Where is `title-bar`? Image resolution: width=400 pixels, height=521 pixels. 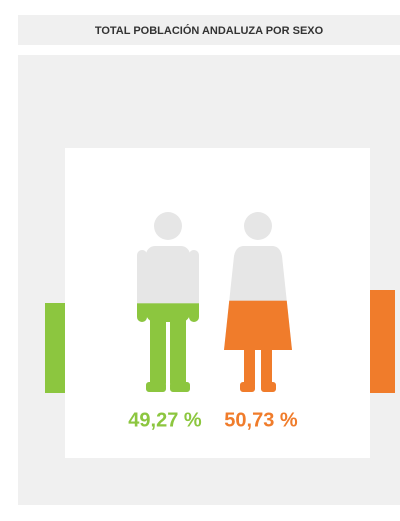
title-bar is located at coordinates (209, 30).